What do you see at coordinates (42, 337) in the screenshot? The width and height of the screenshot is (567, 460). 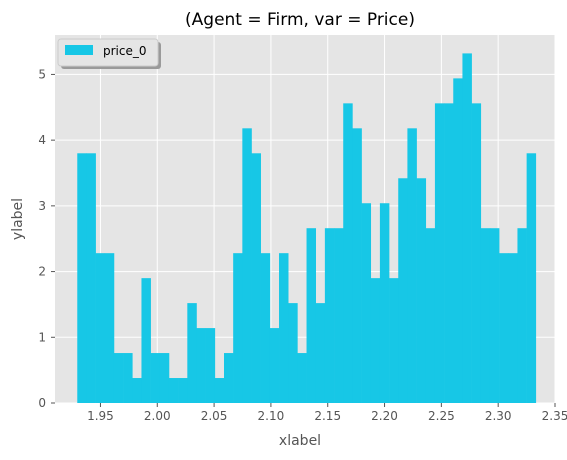 I see `y-tick-label: 1` at bounding box center [42, 337].